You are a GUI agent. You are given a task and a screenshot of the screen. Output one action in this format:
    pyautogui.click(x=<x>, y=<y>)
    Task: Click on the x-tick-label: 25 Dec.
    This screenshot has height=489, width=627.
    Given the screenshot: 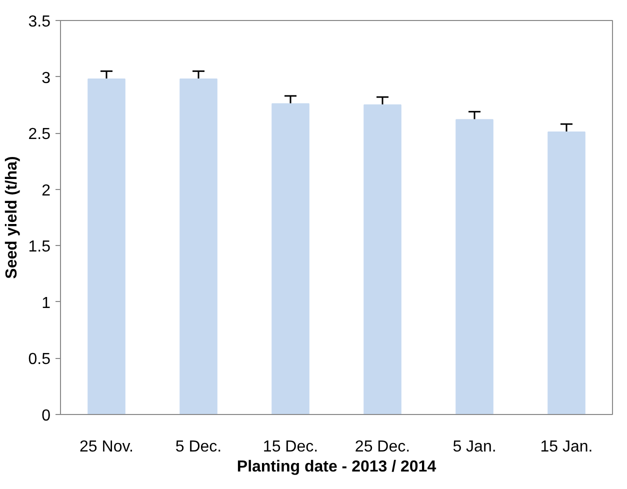 What is the action you would take?
    pyautogui.click(x=382, y=447)
    